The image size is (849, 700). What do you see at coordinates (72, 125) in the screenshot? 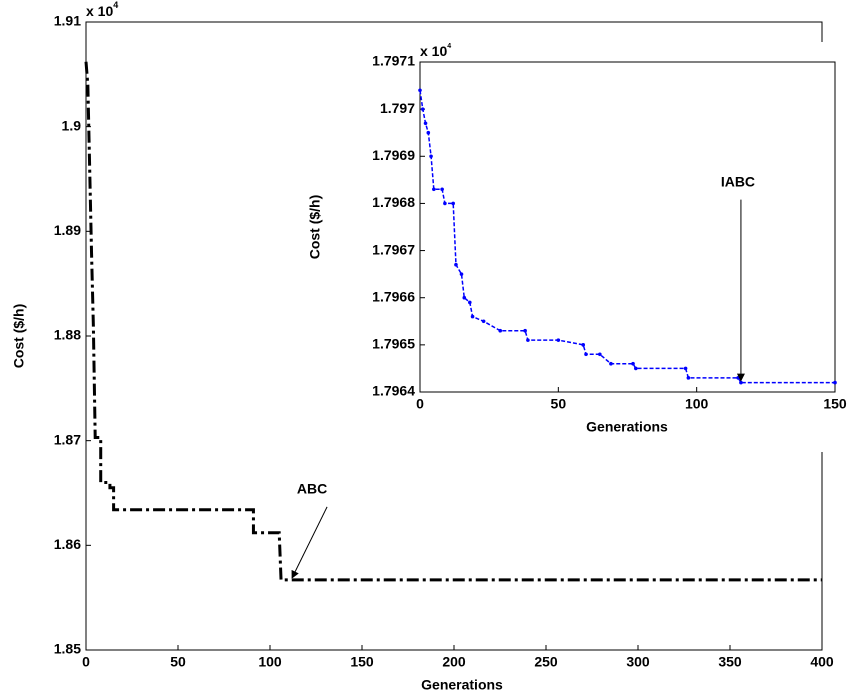
I see `y-tick-label: 1.9` at bounding box center [72, 125].